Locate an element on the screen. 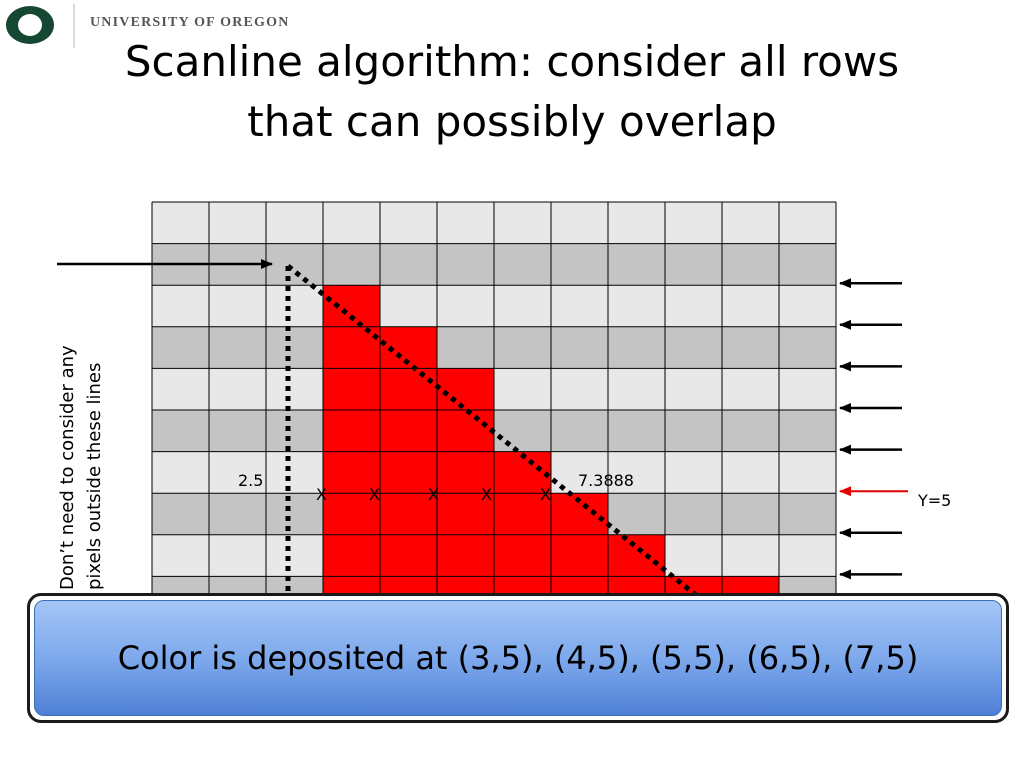  label-scanline: Y=5 is located at coordinates (934, 500).